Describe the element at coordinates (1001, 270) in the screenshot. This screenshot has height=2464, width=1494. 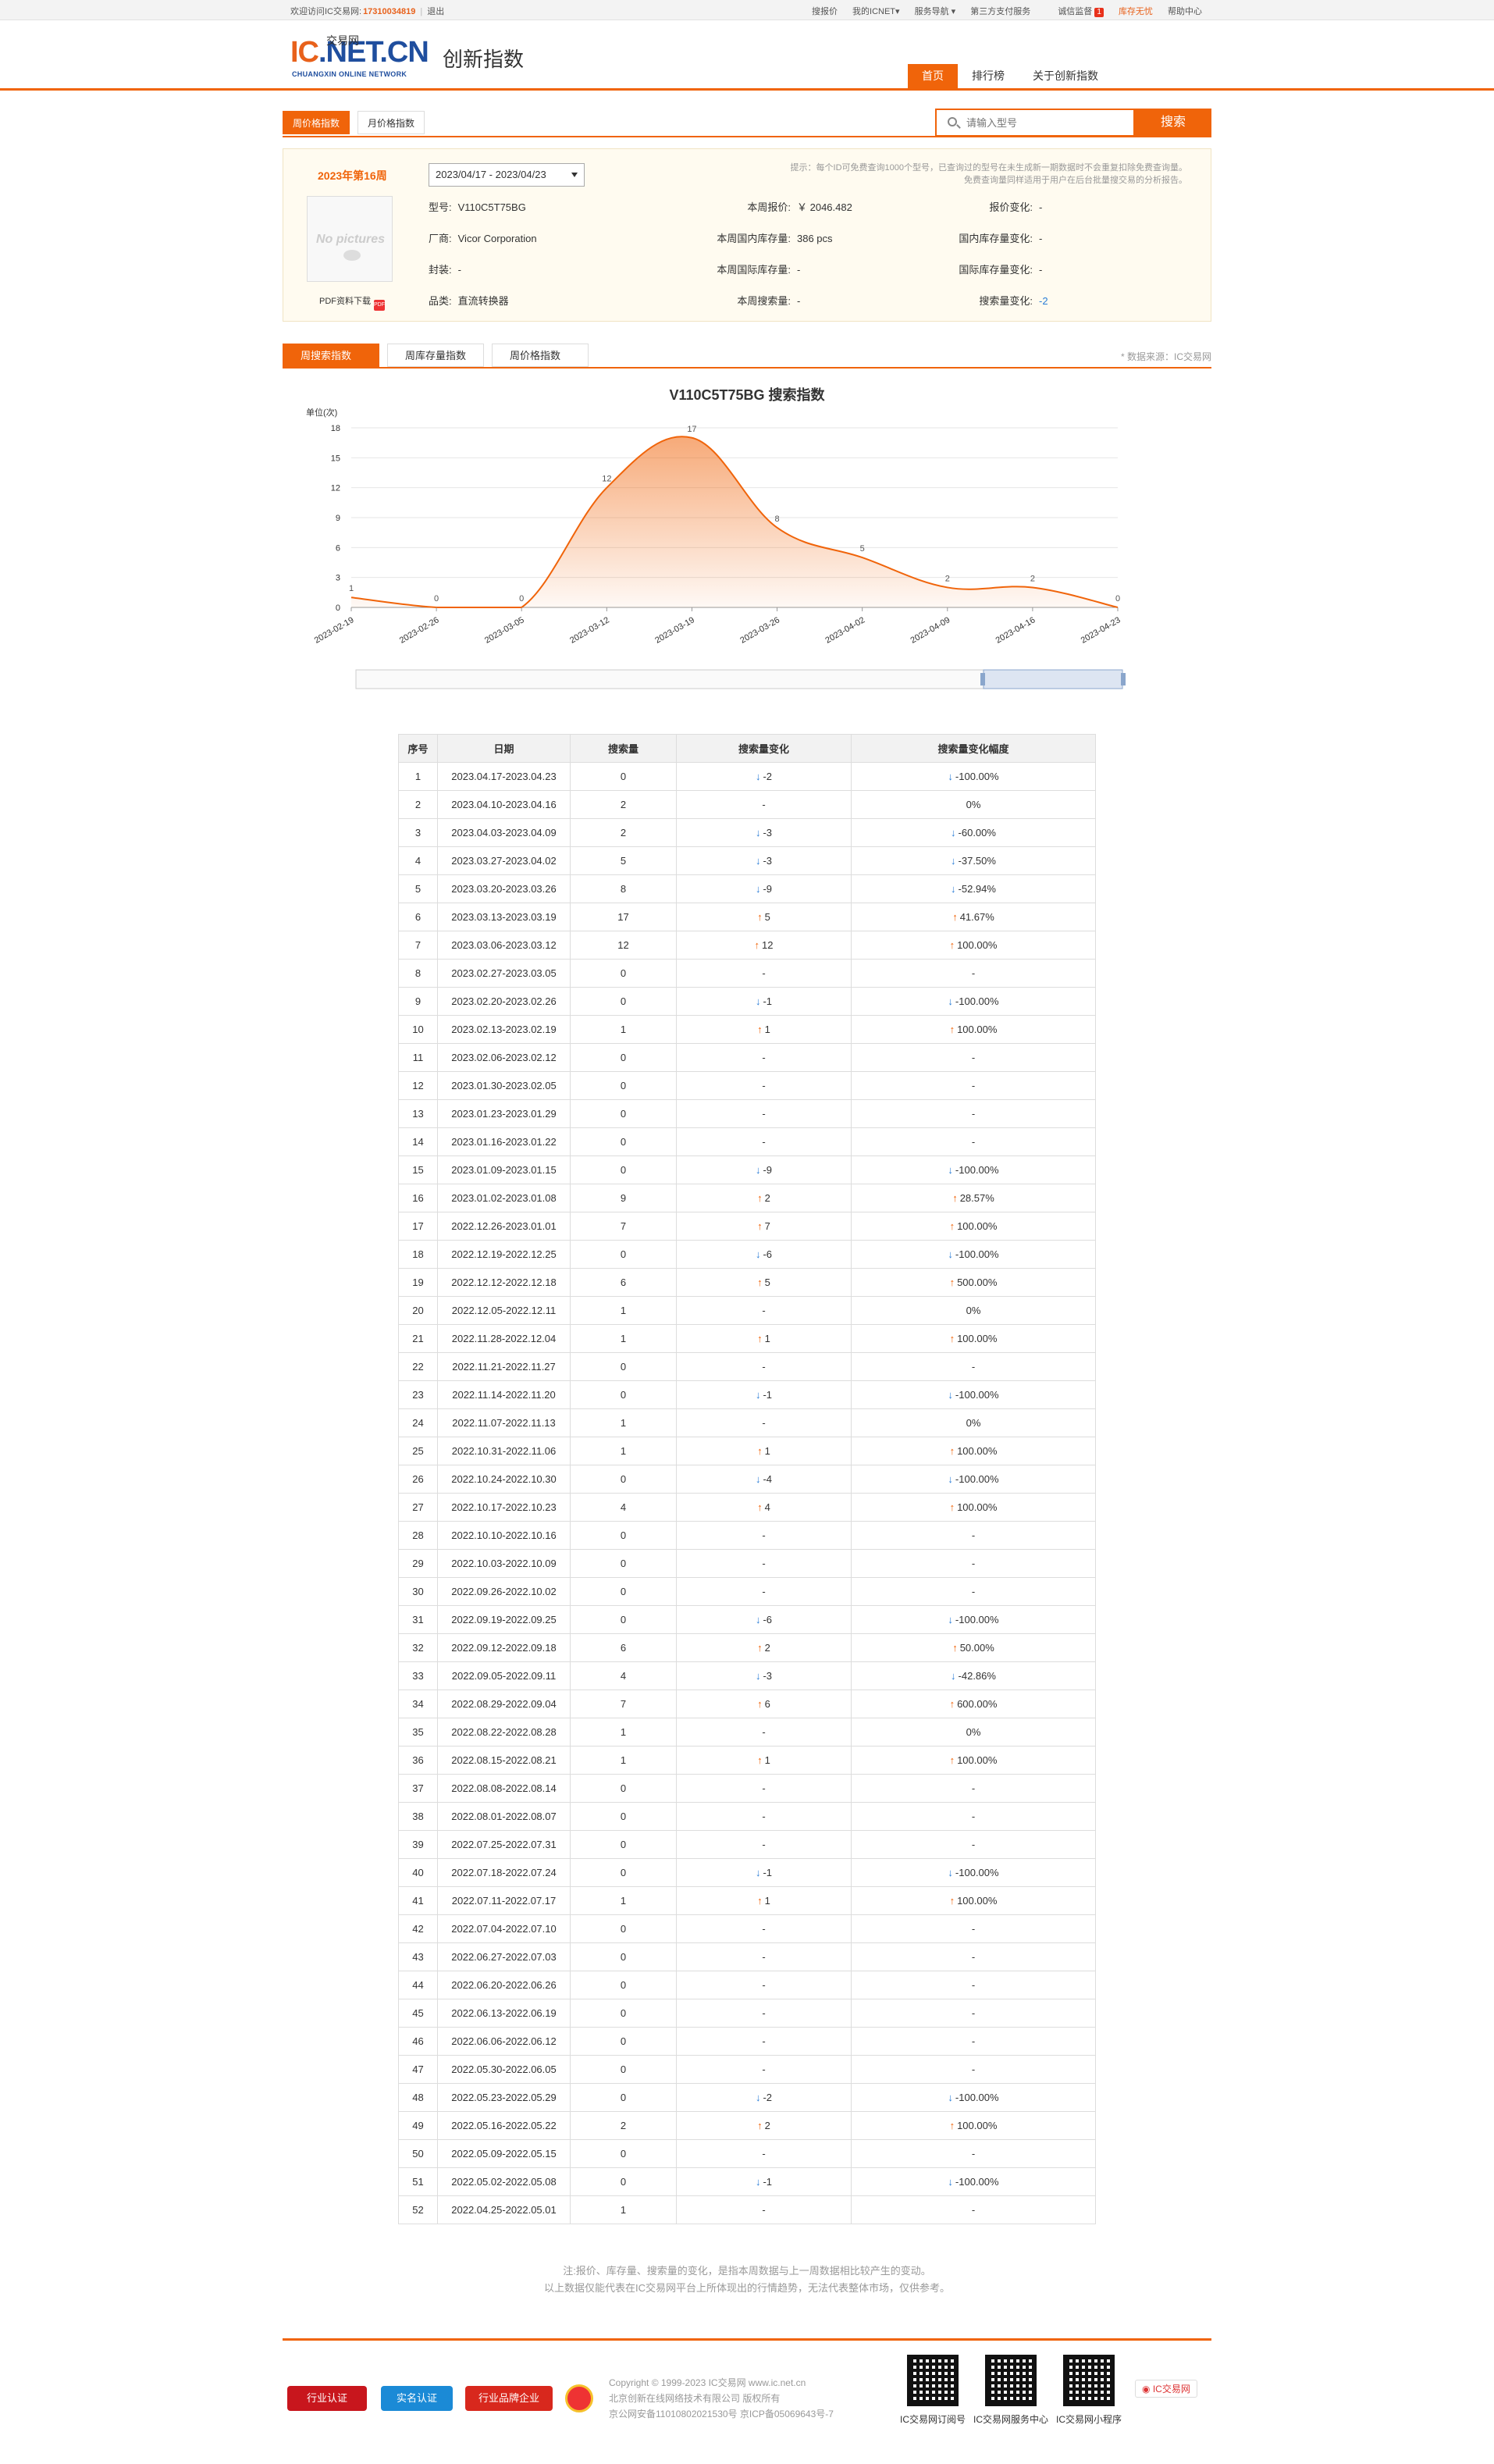
I see `field-intl-stock-change: 国际库存量变化: -` at that location.